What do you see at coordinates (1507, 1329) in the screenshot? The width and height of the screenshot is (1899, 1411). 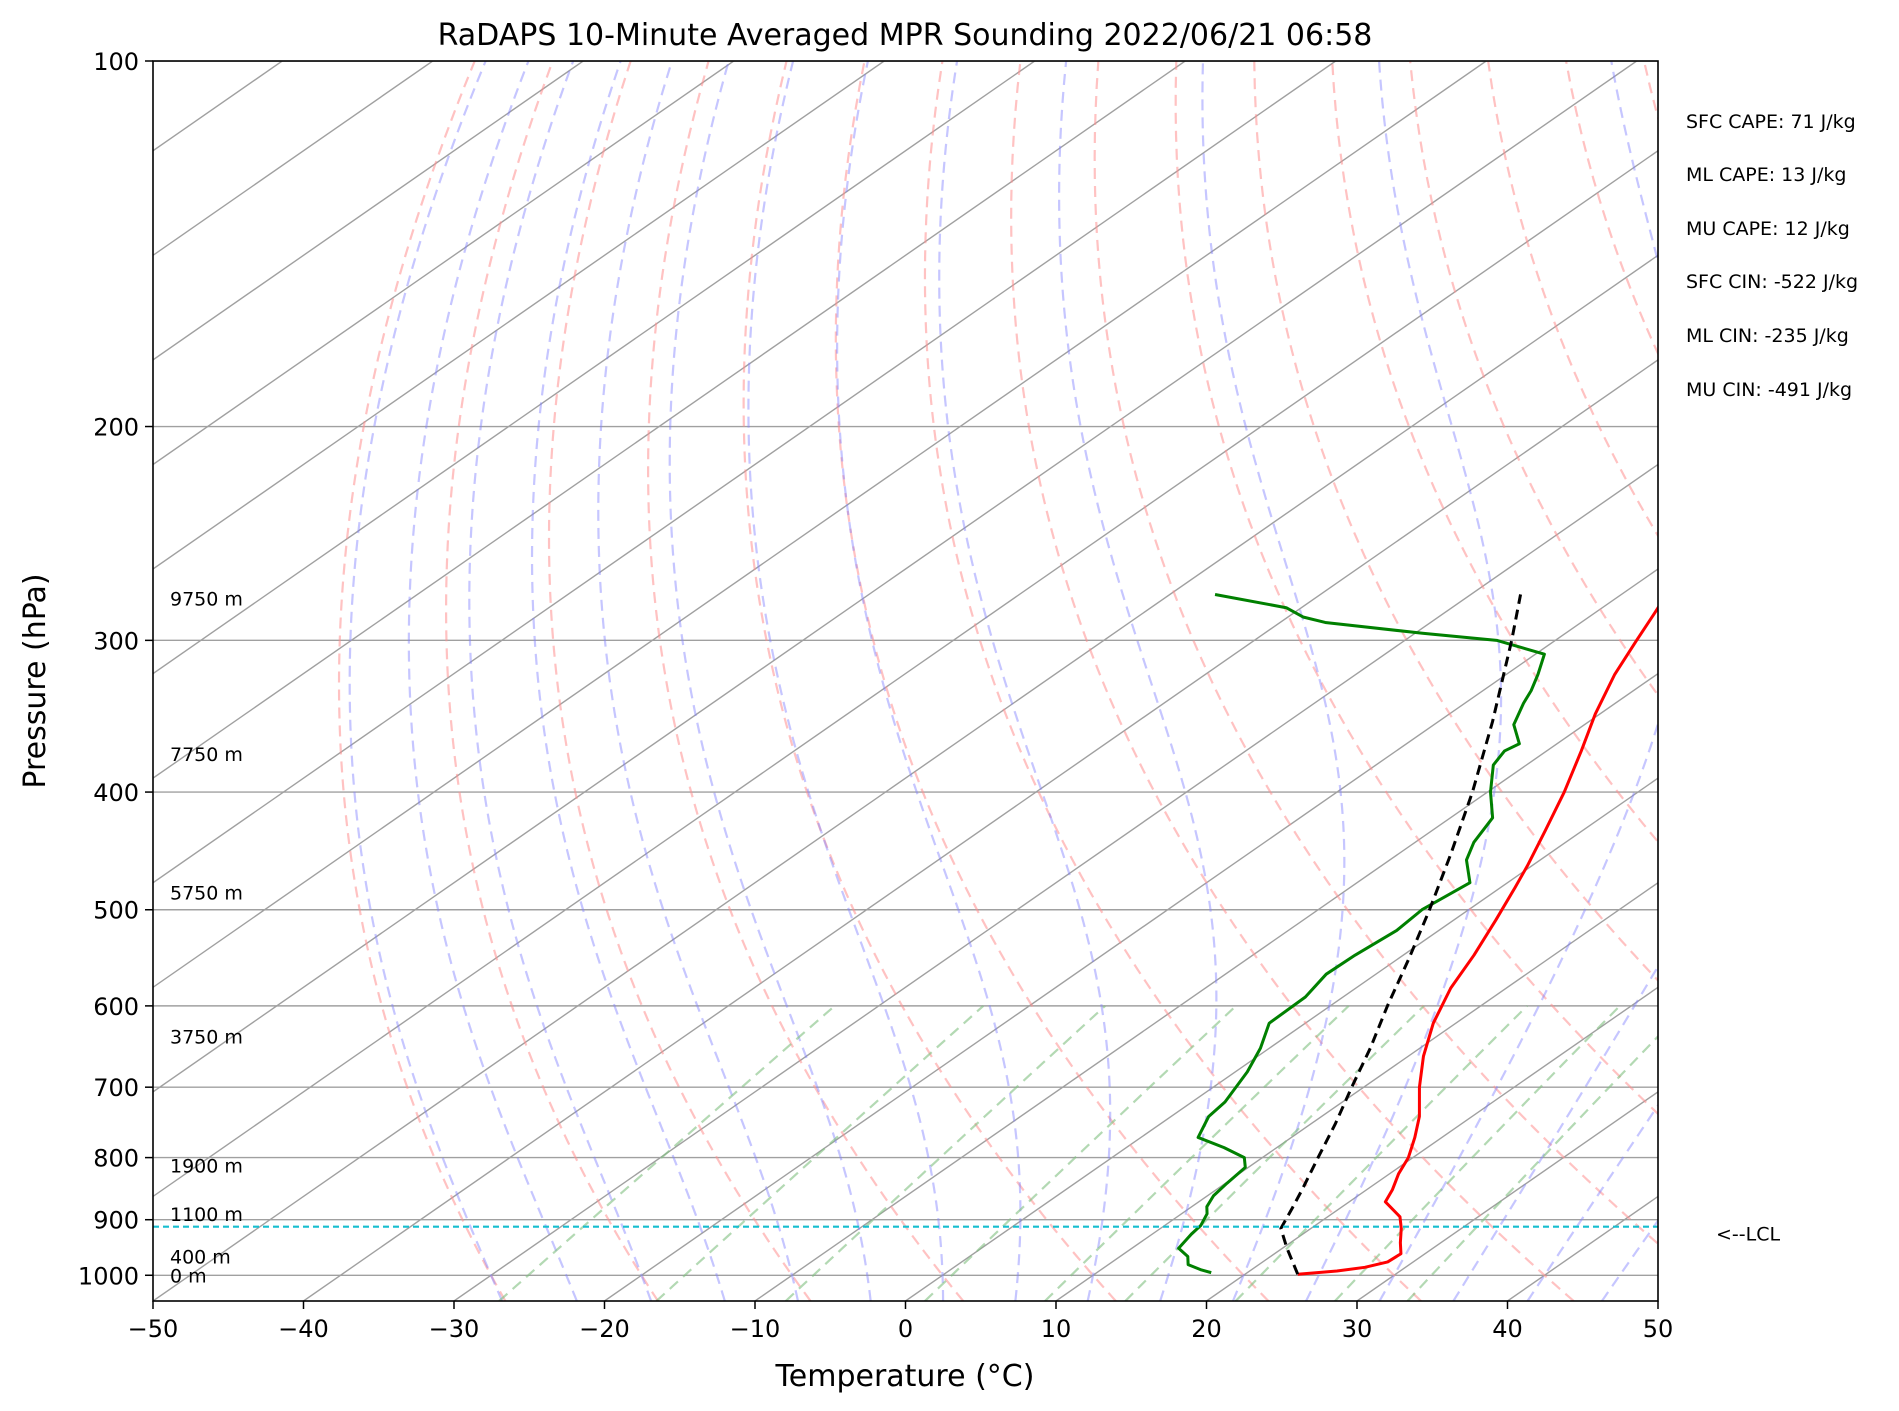 I see `x-tick-label: 40` at bounding box center [1507, 1329].